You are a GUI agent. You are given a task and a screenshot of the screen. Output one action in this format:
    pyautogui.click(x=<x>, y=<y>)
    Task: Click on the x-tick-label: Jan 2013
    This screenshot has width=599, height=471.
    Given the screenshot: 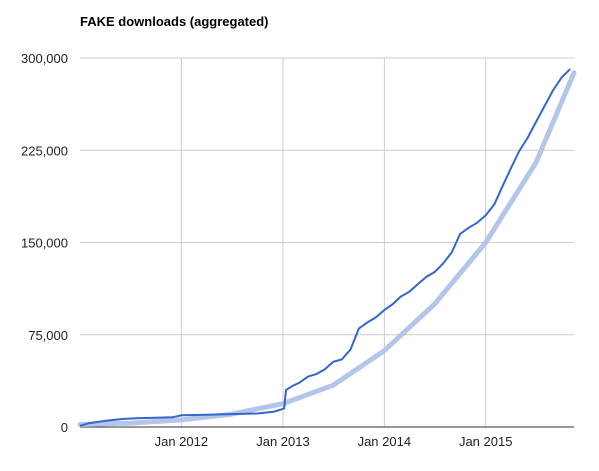 What is the action you would take?
    pyautogui.click(x=283, y=441)
    